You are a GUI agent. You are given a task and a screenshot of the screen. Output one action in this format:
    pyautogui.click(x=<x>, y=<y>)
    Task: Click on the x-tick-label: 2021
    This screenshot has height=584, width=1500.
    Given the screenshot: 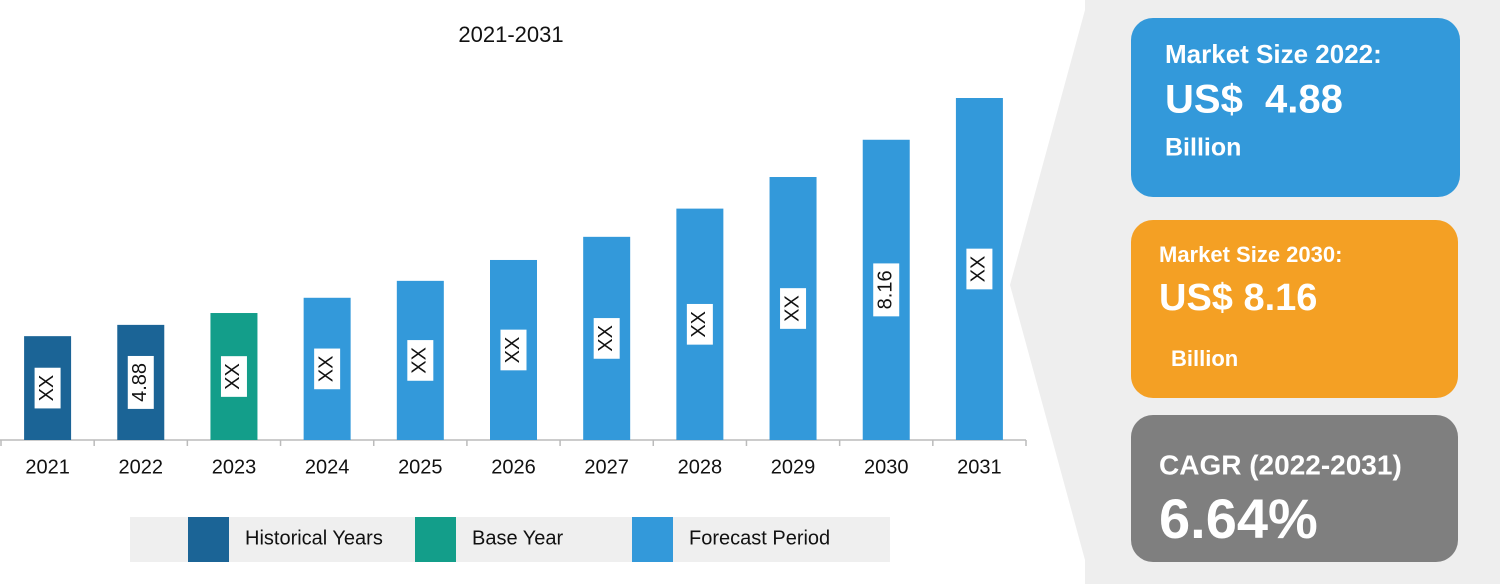 What is the action you would take?
    pyautogui.click(x=47, y=467)
    